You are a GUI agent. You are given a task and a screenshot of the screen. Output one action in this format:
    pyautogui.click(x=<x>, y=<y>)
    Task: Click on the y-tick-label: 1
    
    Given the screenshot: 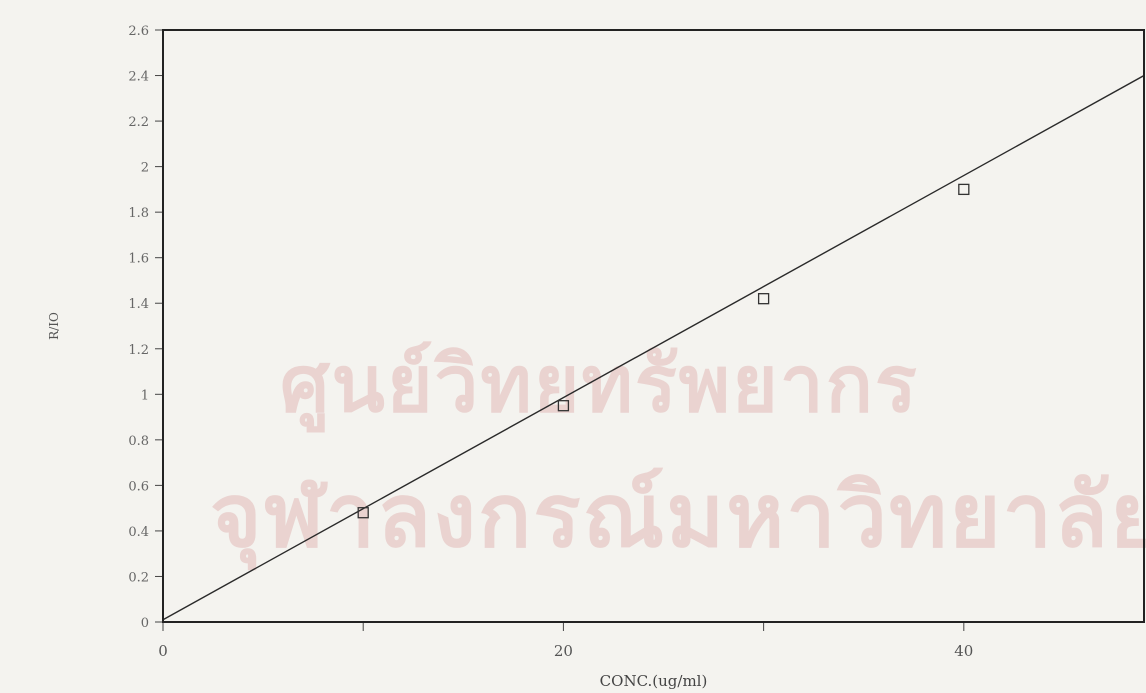 What is the action you would take?
    pyautogui.click(x=145, y=395)
    